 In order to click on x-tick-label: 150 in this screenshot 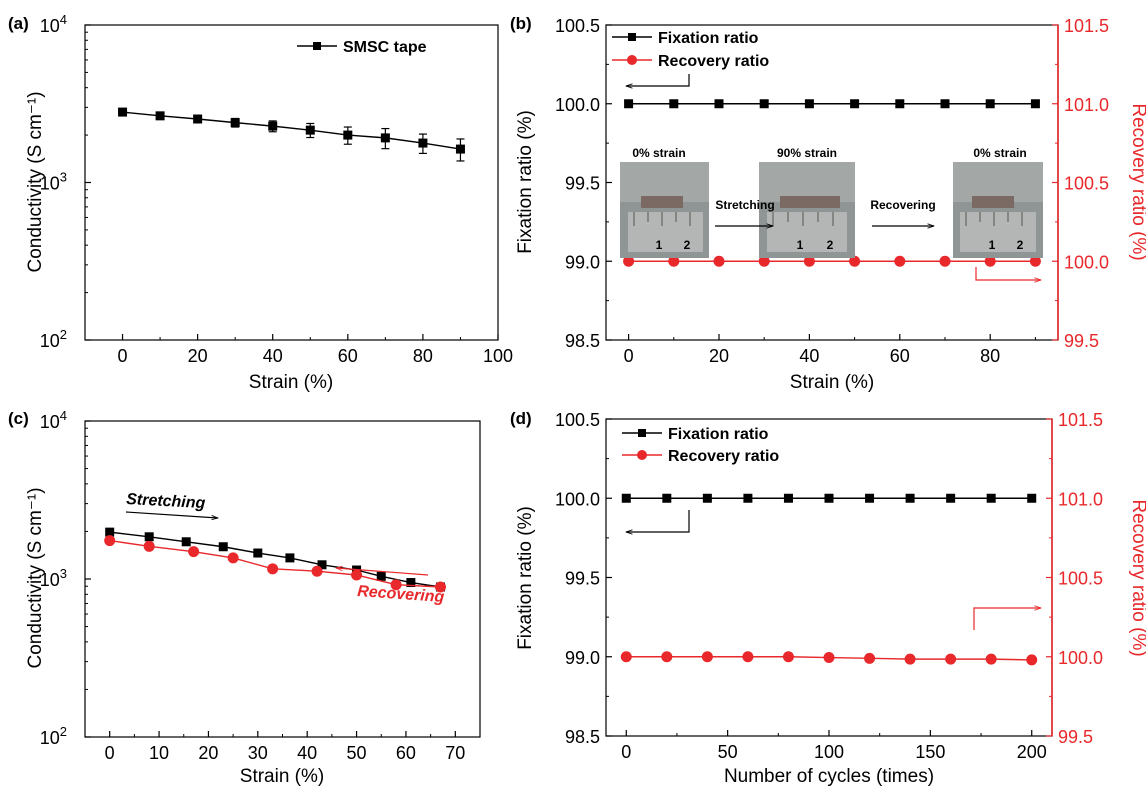, I will do `click(930, 752)`.